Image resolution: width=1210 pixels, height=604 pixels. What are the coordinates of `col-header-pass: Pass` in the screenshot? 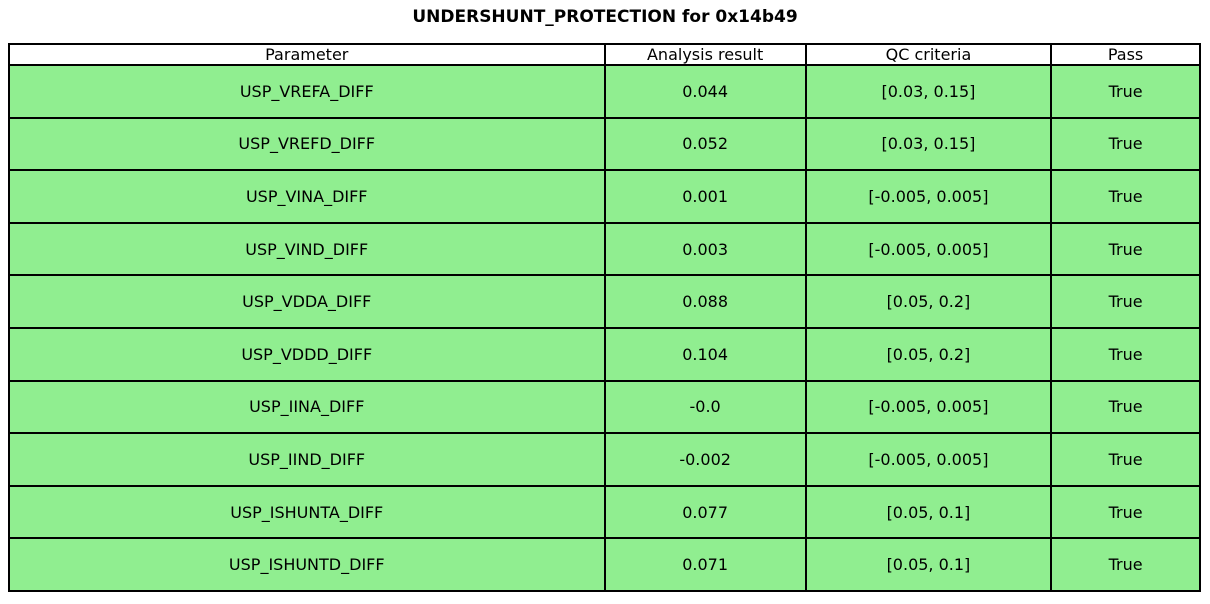 It's located at (1125, 54).